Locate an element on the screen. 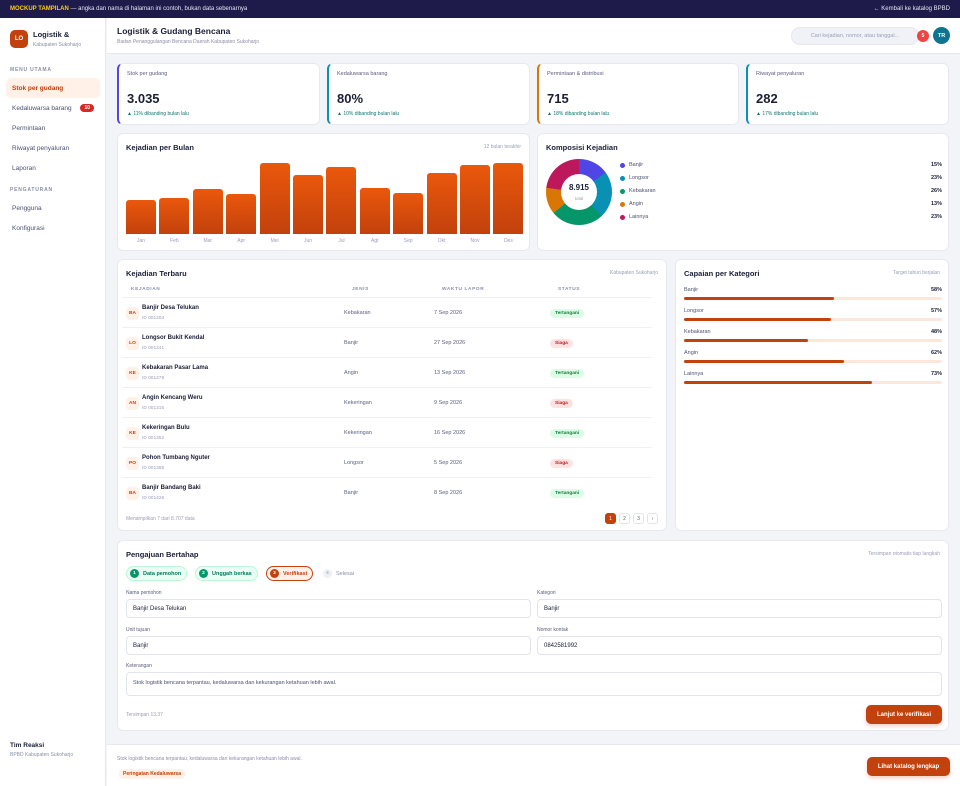  bar-jan is located at coordinates (141, 216).